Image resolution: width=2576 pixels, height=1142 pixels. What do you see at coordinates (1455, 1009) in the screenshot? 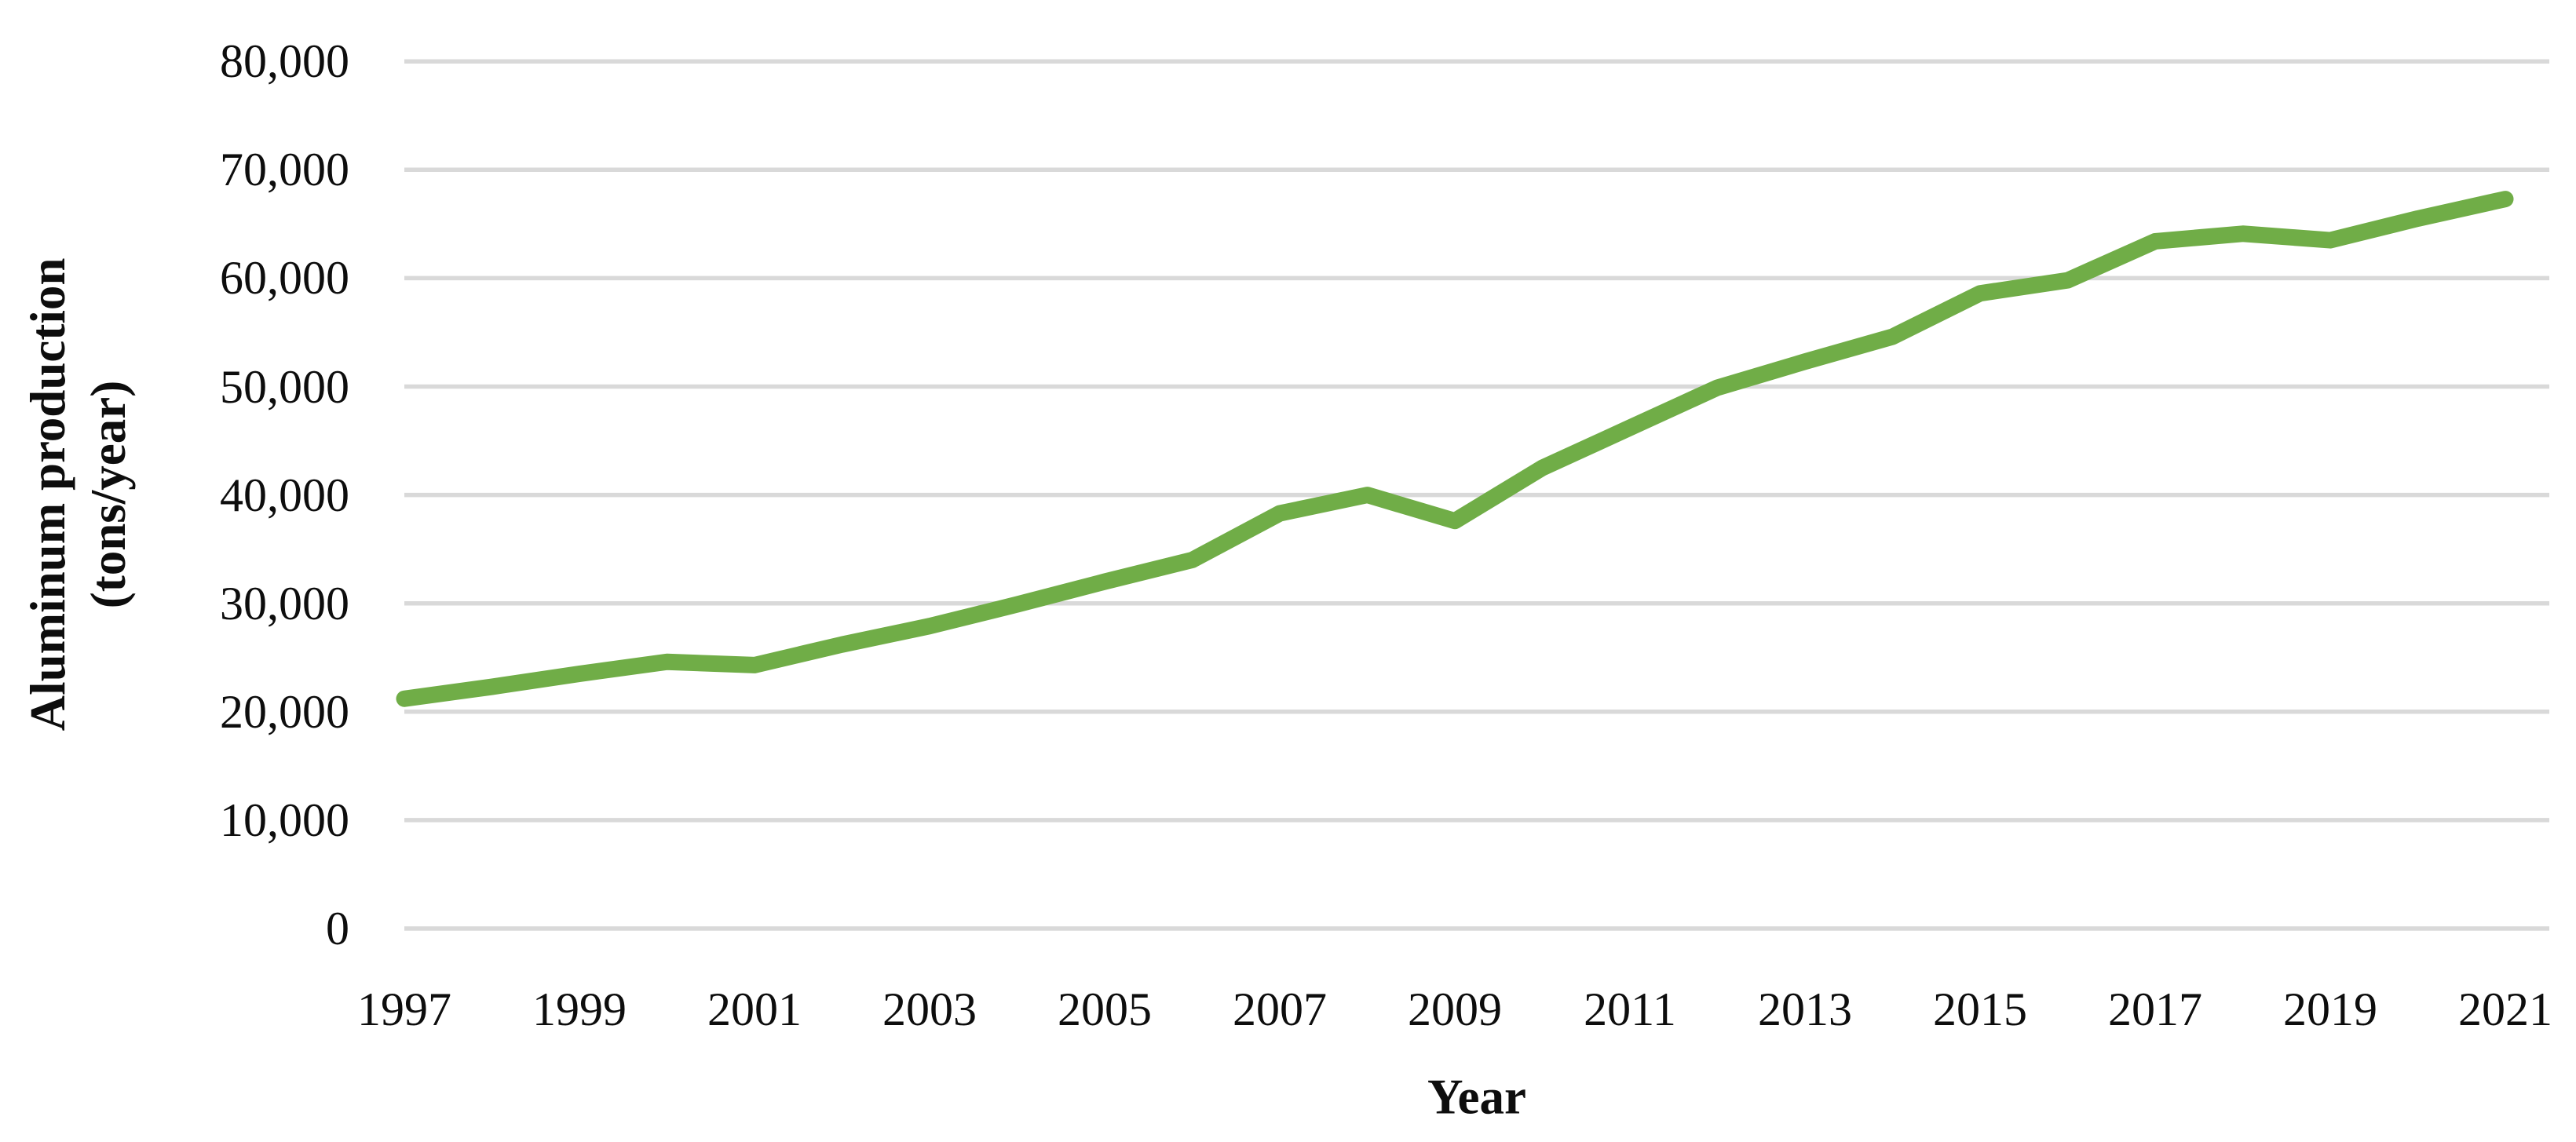
I see `x-tick-label-2009: 2009` at bounding box center [1455, 1009].